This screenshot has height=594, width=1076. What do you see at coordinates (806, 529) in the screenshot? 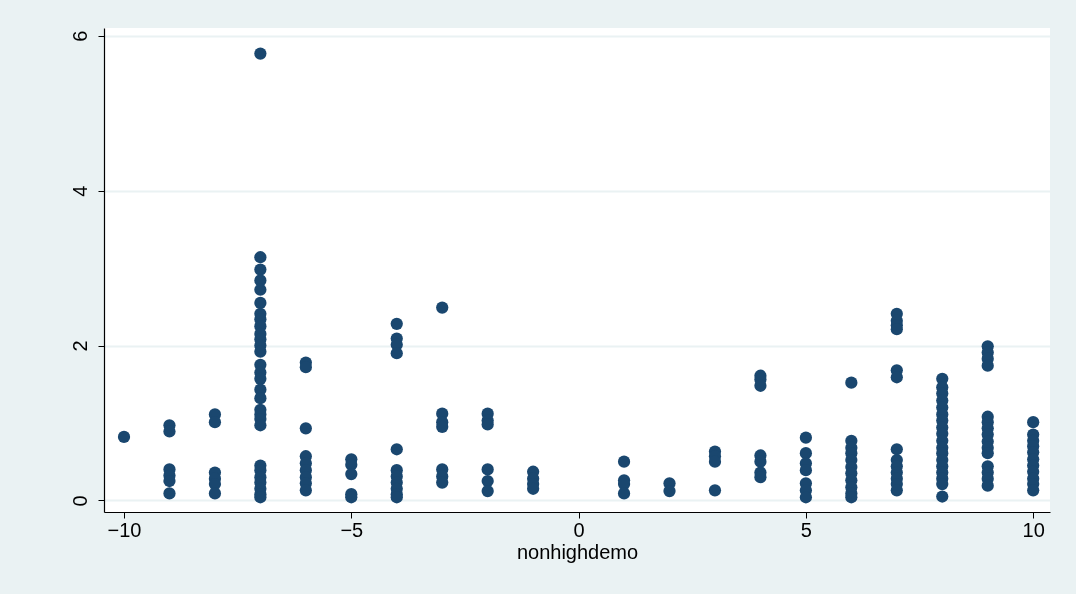
I see `x-tick-label: 5` at bounding box center [806, 529].